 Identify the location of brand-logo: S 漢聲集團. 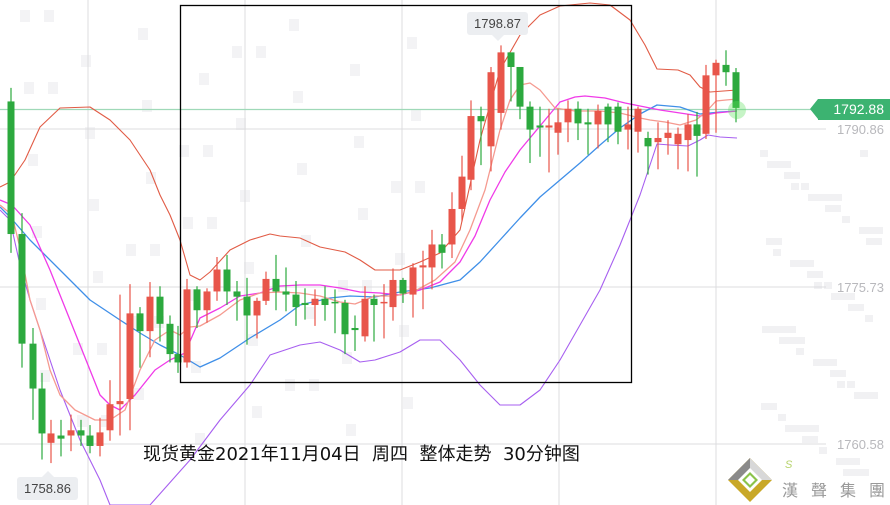
(805, 480).